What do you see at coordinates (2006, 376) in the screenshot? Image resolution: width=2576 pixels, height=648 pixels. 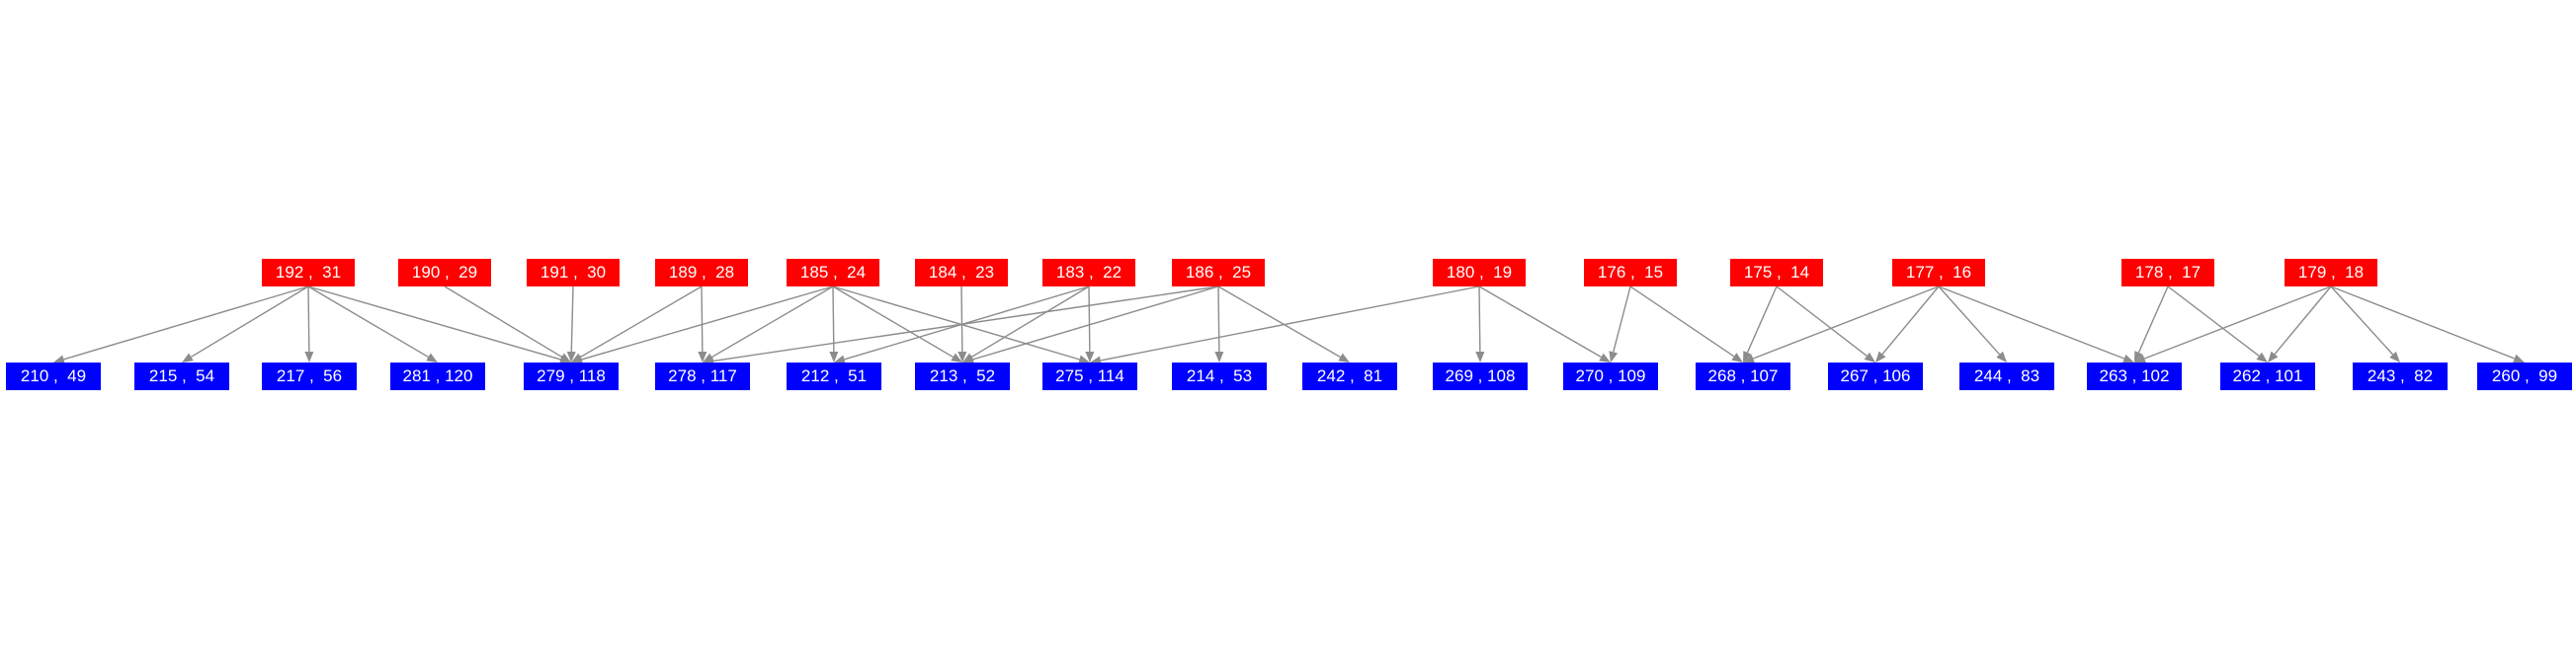 I see `node-244-83: 244 , 83` at bounding box center [2006, 376].